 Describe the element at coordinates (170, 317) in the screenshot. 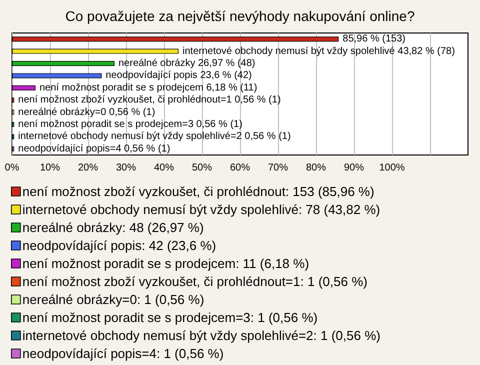

I see `legend-label: není možnost poradit se s prodejcem=3: 1 (0,56 %)` at that location.